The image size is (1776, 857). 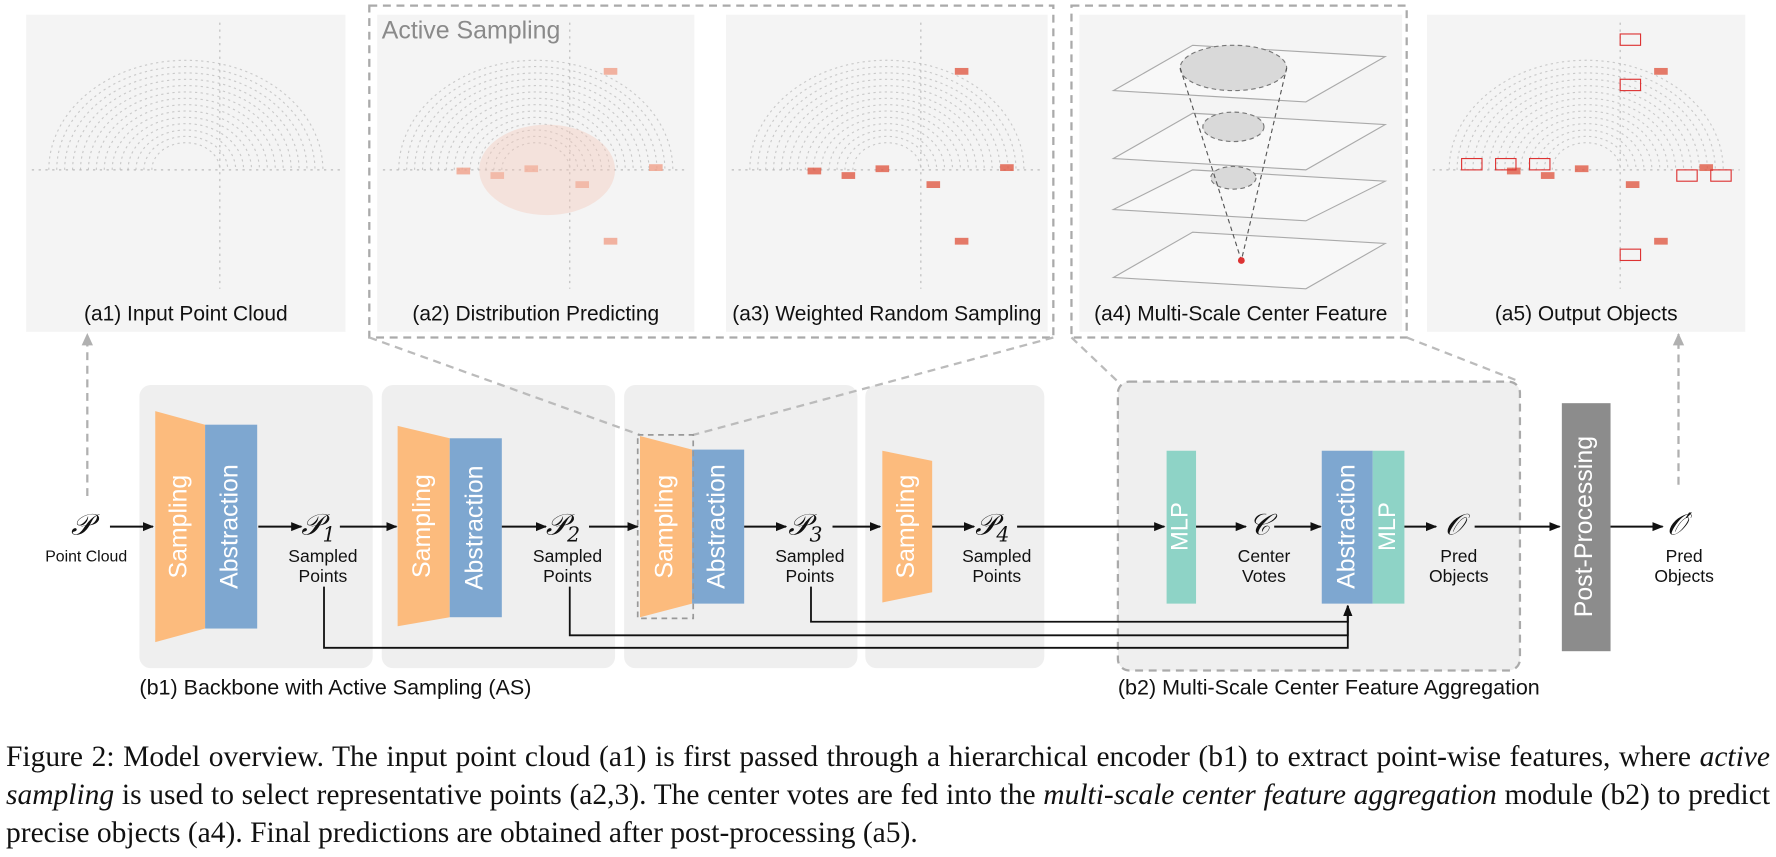 I want to click on node-label: Votes, so click(x=1264, y=576).